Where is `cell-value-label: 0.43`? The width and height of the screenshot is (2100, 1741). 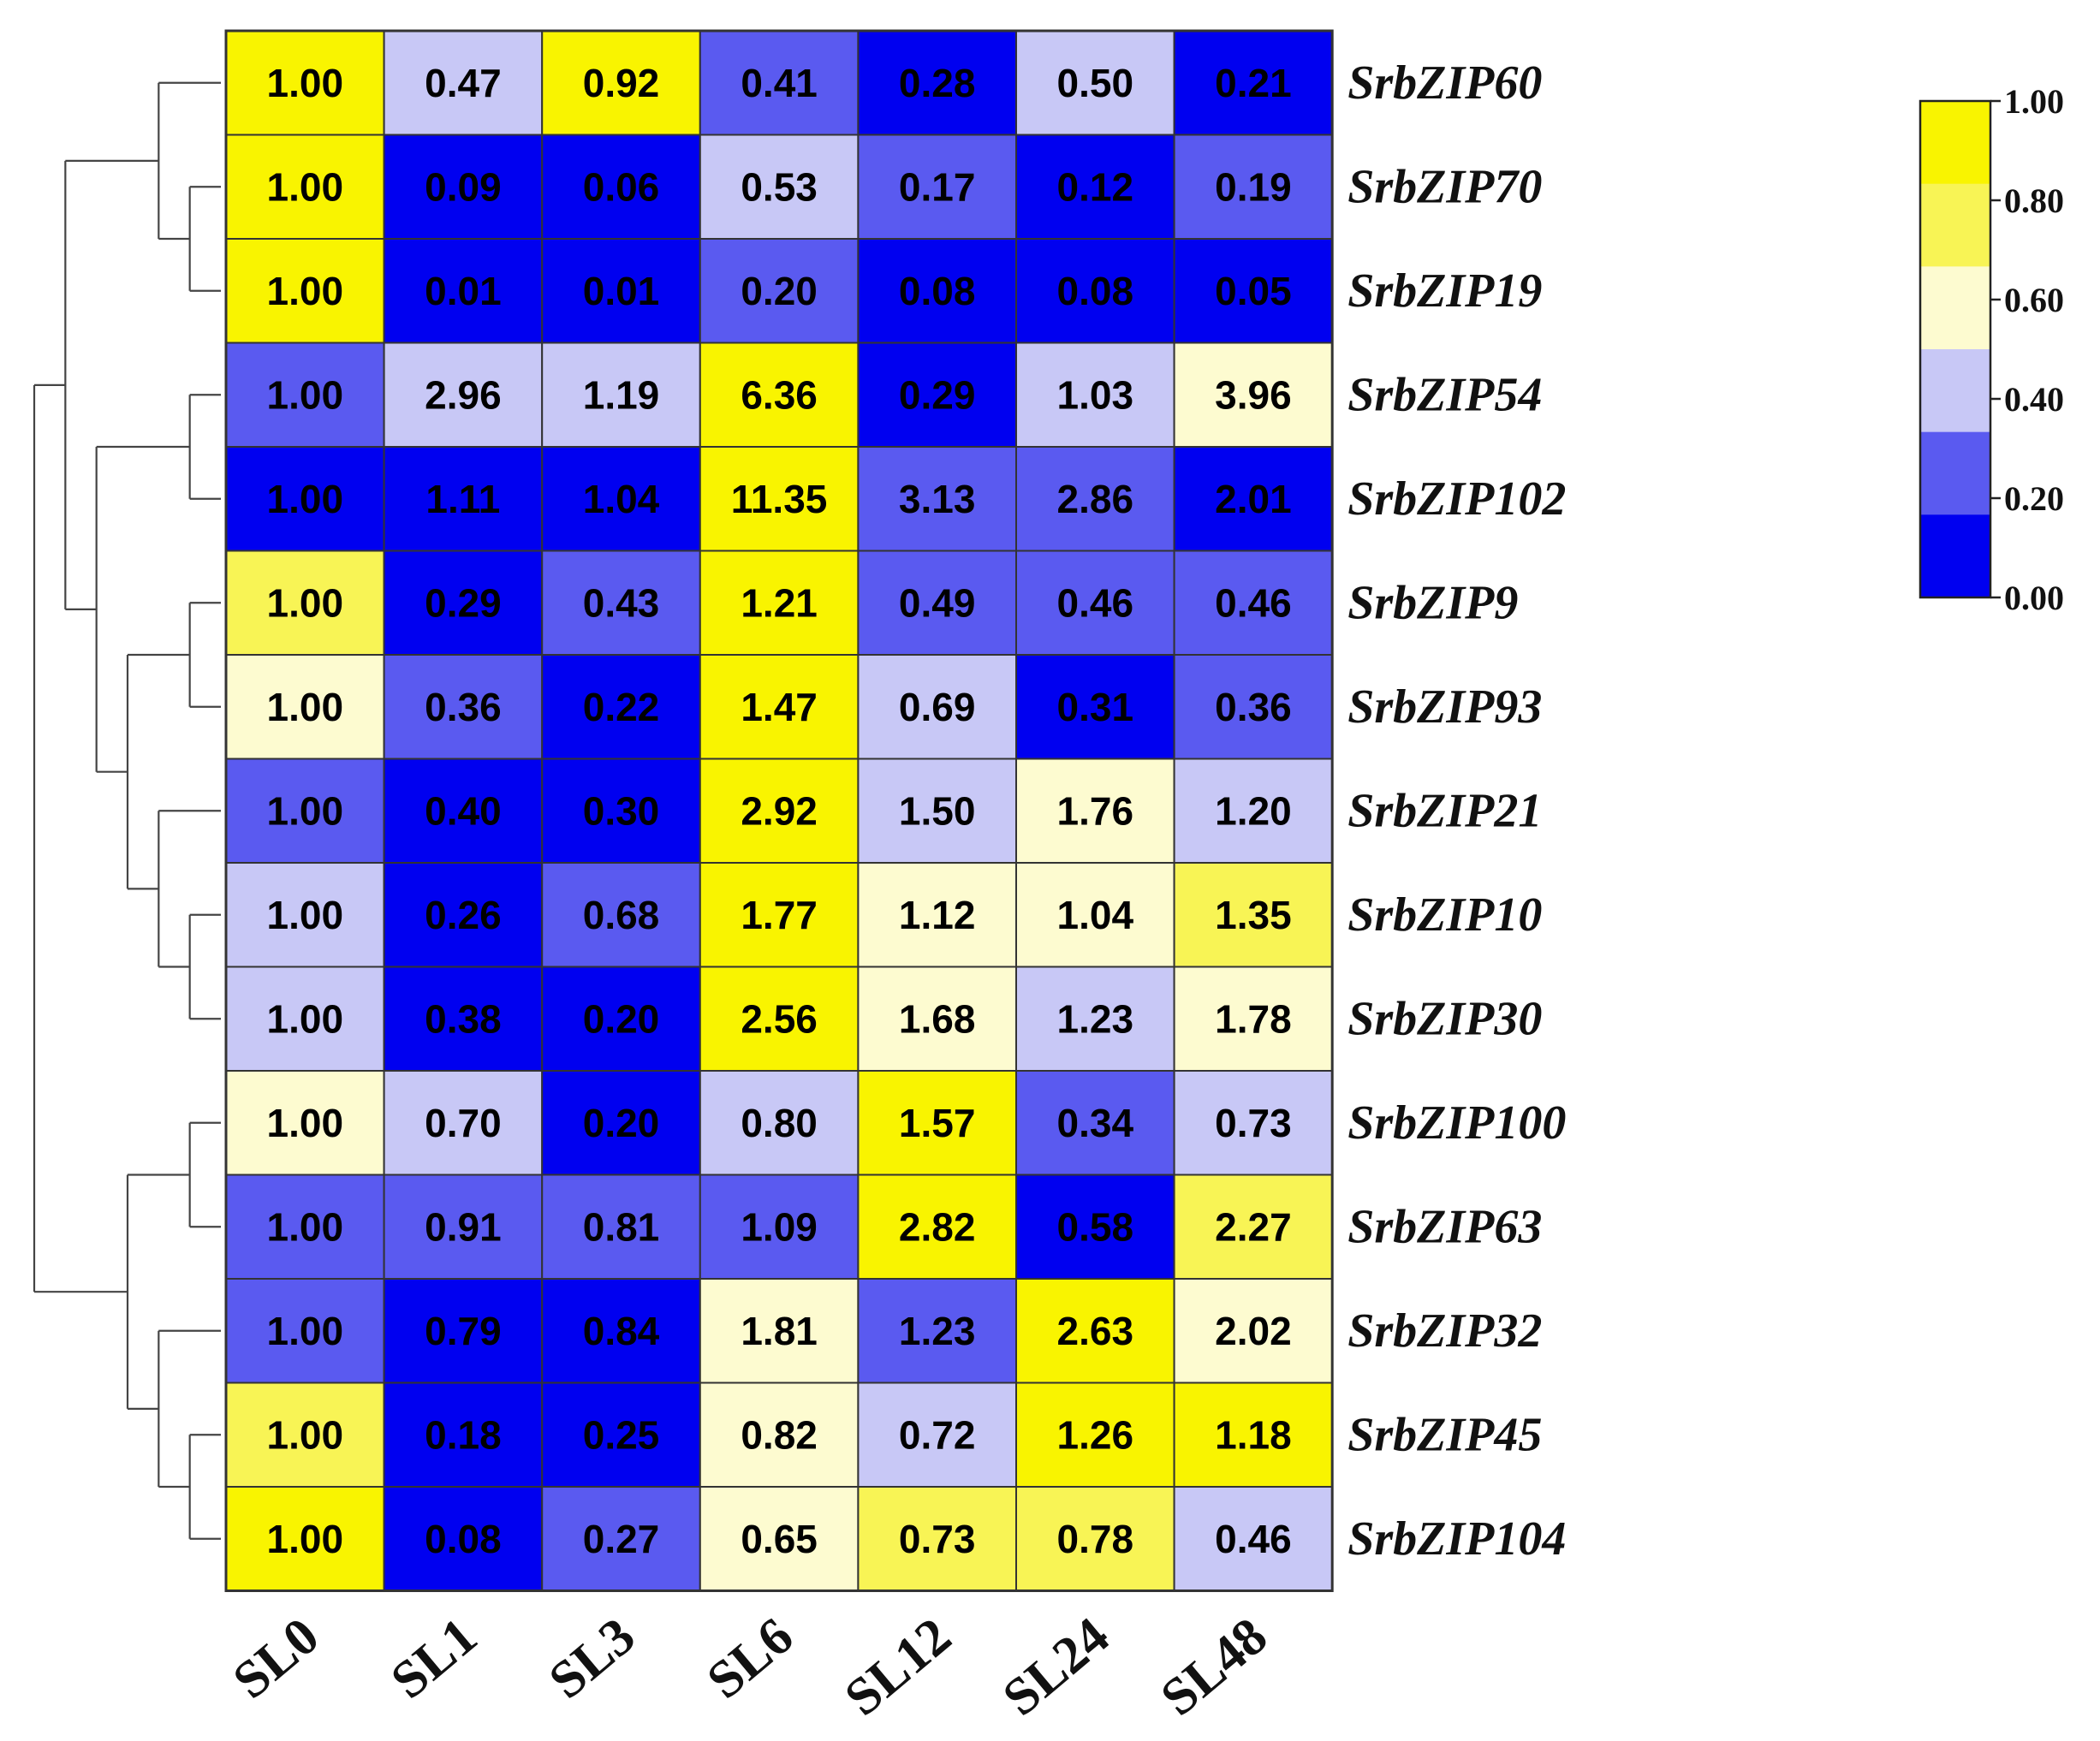
cell-value-label: 0.43 is located at coordinates (621, 602).